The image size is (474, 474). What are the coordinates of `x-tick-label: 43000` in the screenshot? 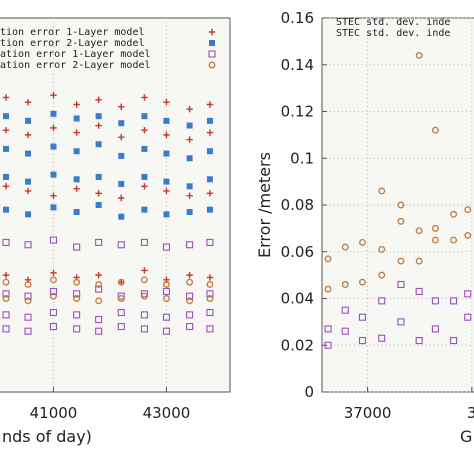 It's located at (167, 413).